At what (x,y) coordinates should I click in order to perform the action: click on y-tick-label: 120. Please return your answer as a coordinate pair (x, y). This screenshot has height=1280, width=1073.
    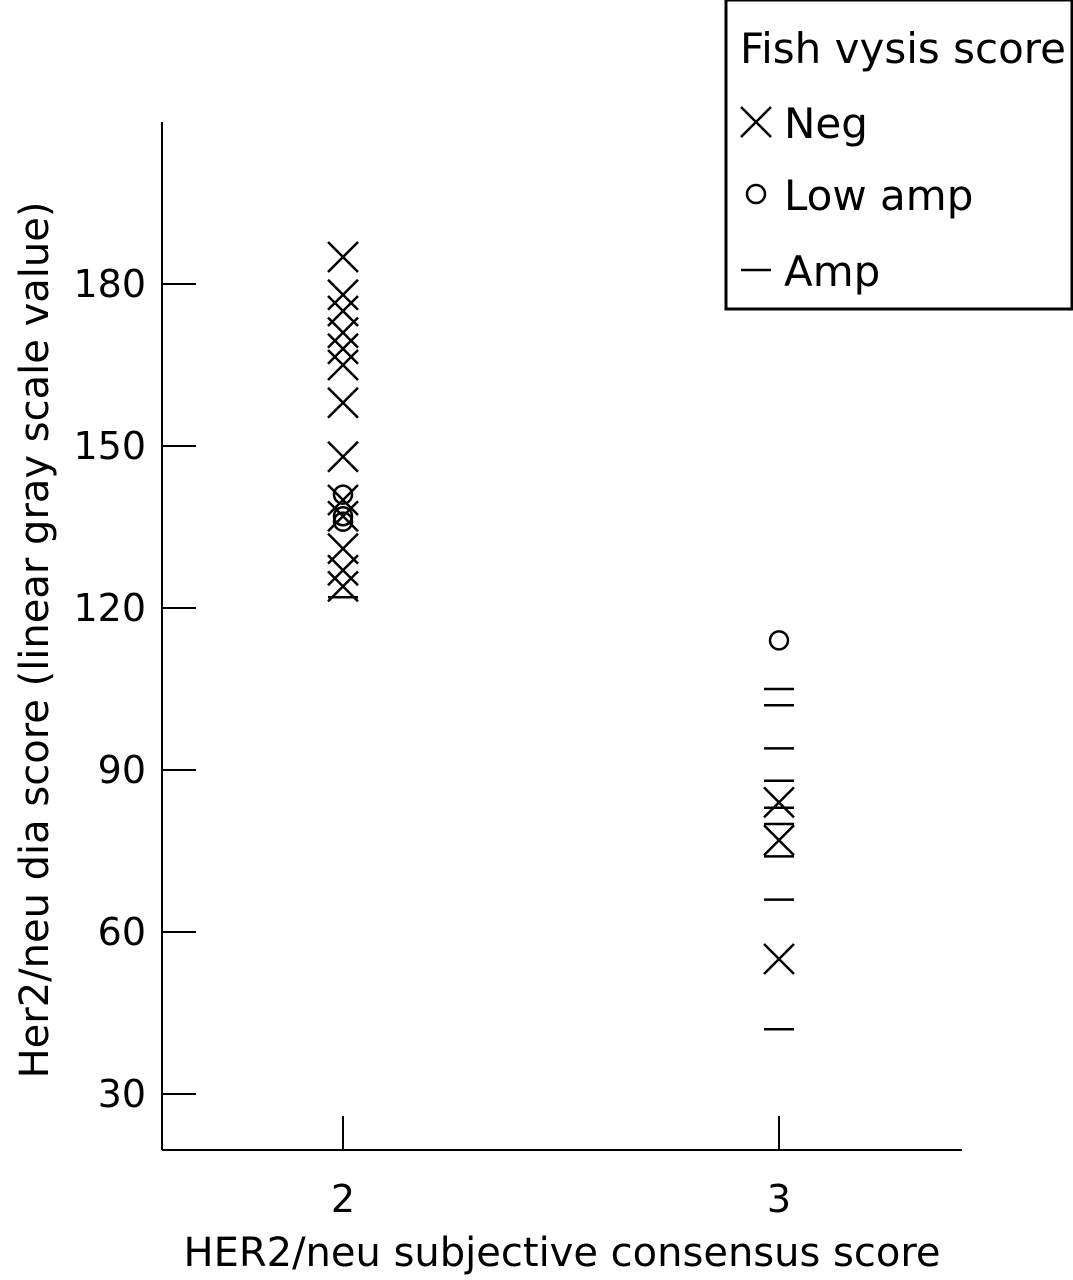
    Looking at the image, I should click on (109, 608).